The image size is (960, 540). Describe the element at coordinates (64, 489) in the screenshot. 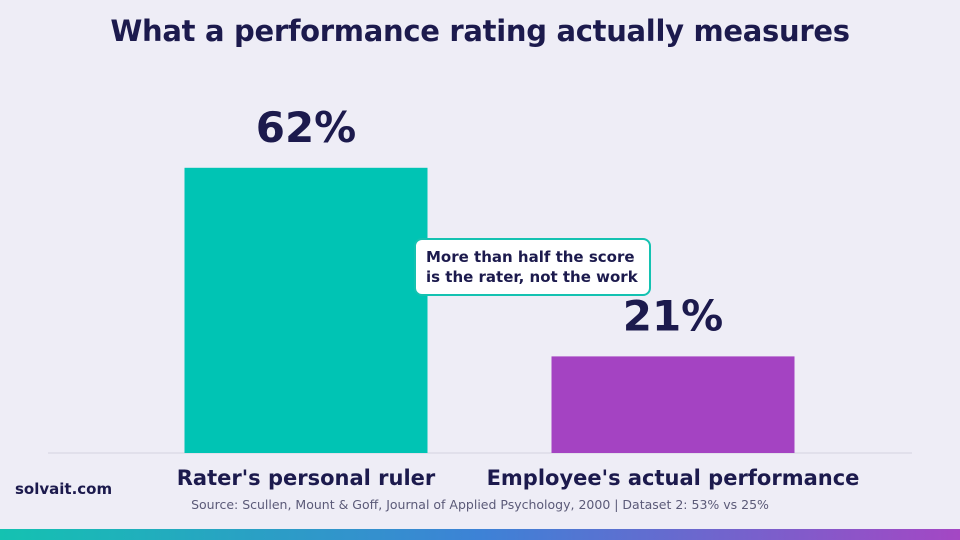

I see `brand-logo-text: solvait.com` at that location.